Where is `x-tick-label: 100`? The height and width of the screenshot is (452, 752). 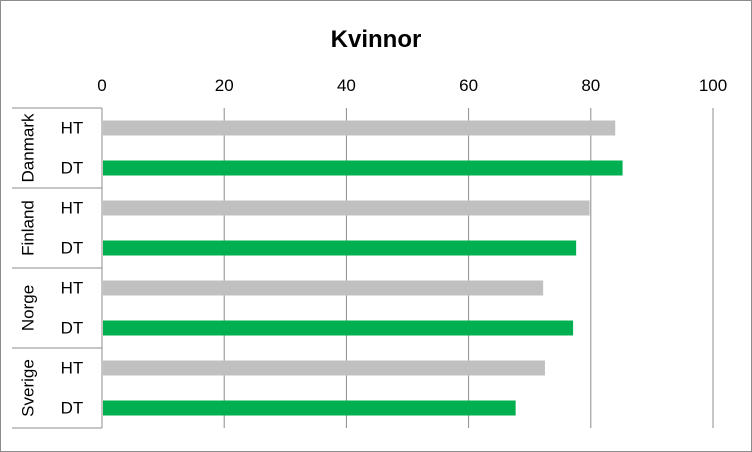
x-tick-label: 100 is located at coordinates (713, 85).